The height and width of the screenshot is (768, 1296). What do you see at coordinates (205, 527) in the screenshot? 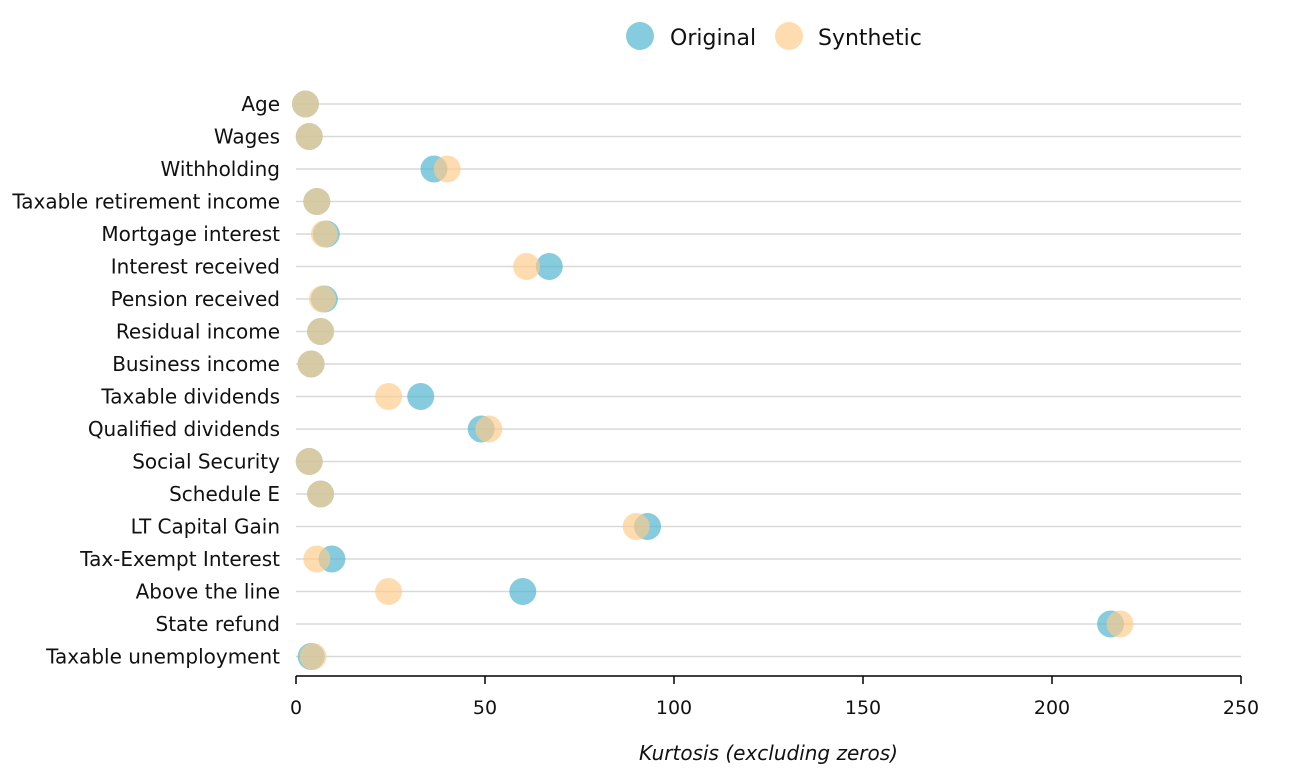
I see `category-label: LT Capital Gain` at bounding box center [205, 527].